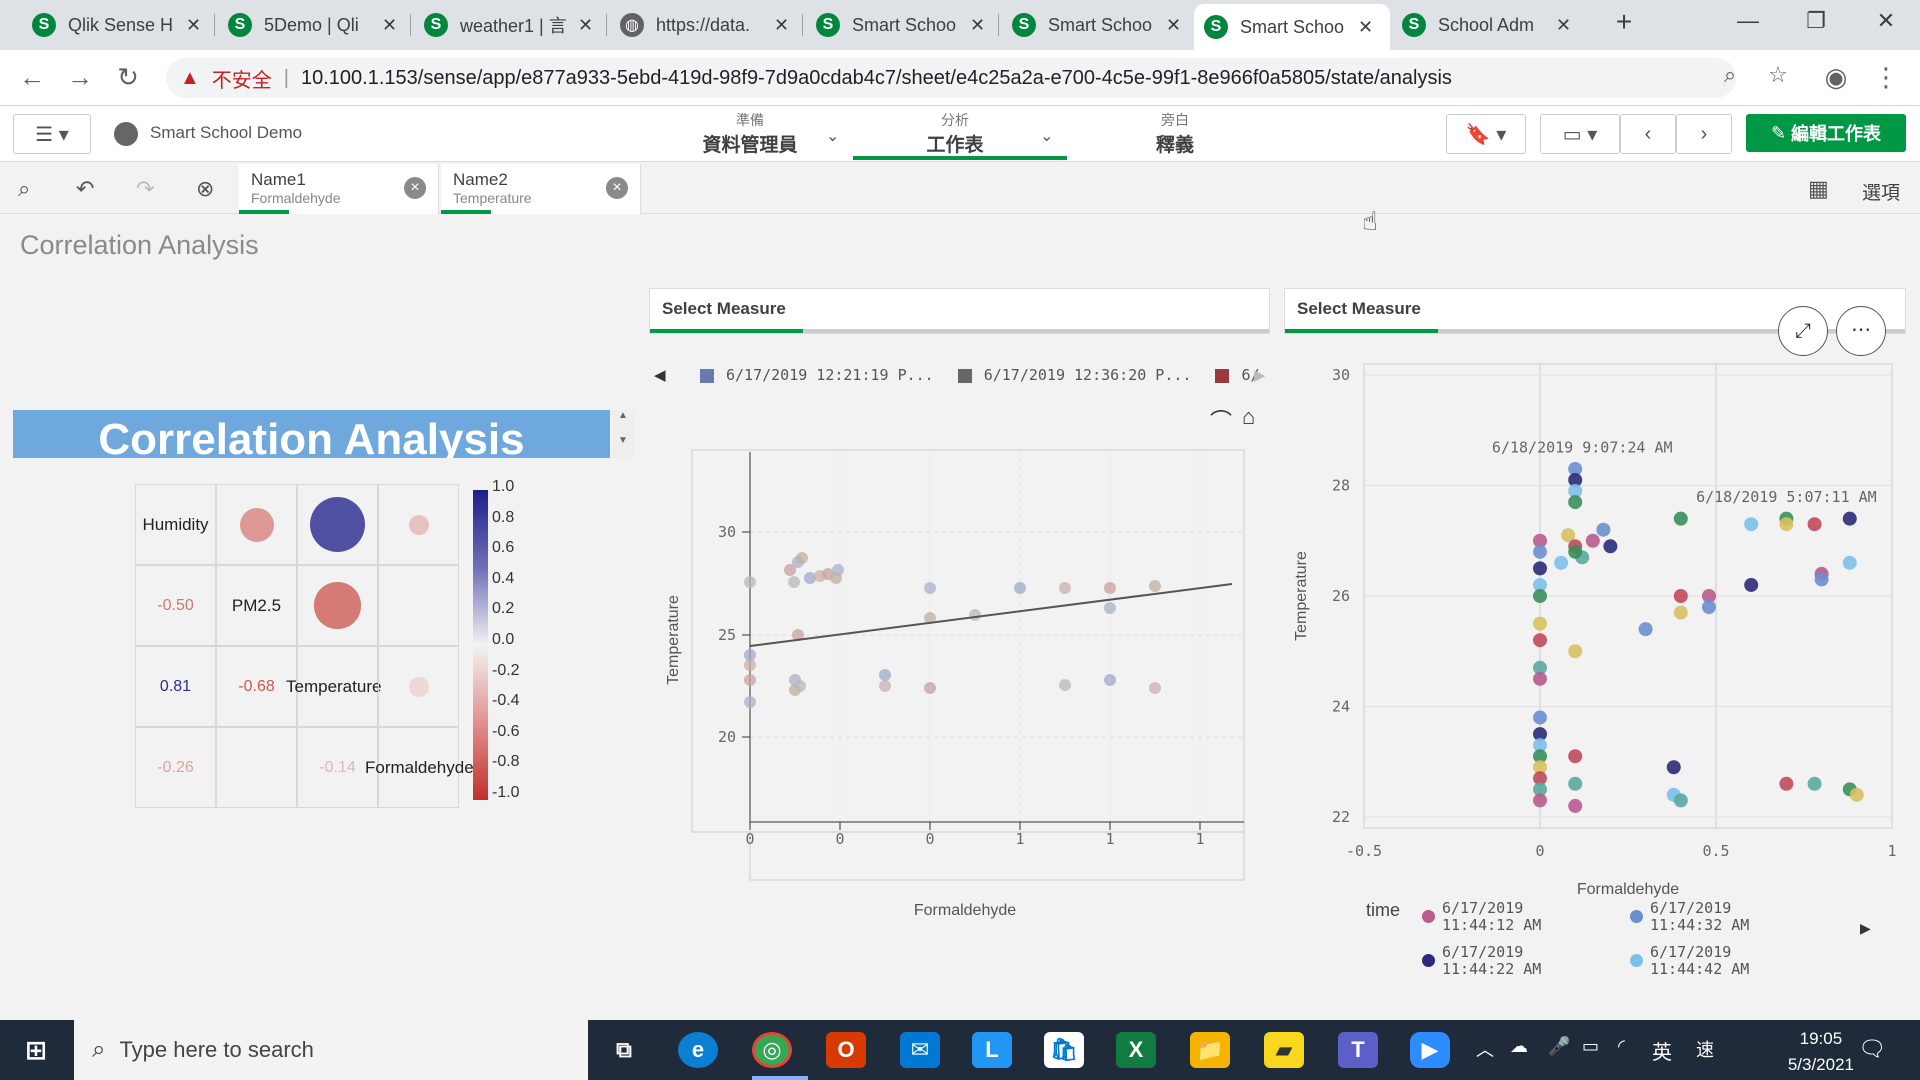  Describe the element at coordinates (145, 188) in the screenshot. I see `step-forward-icon: ↷` at that location.